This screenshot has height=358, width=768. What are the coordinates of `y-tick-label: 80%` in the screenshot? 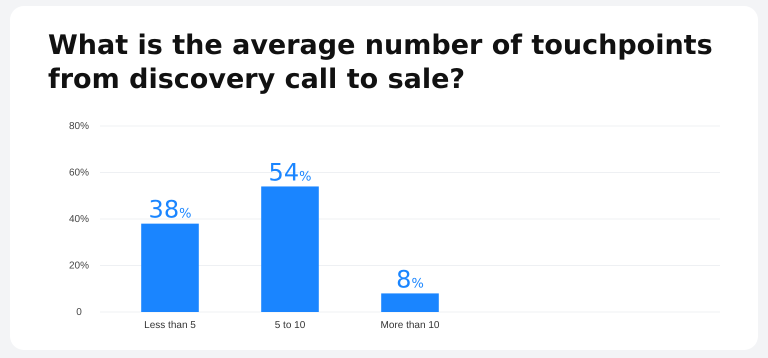 It's located at (79, 126).